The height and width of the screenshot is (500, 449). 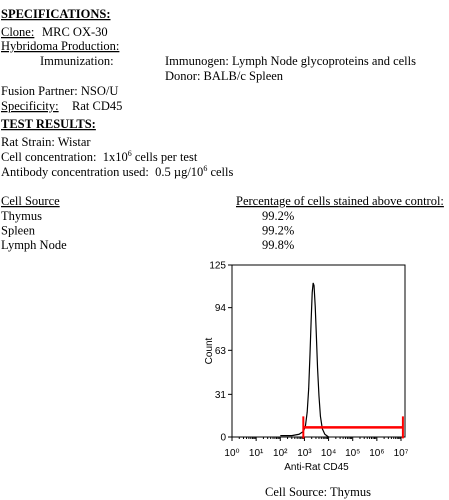 What do you see at coordinates (64, 157) in the screenshot?
I see `text: Cell concentration: 1x10` at bounding box center [64, 157].